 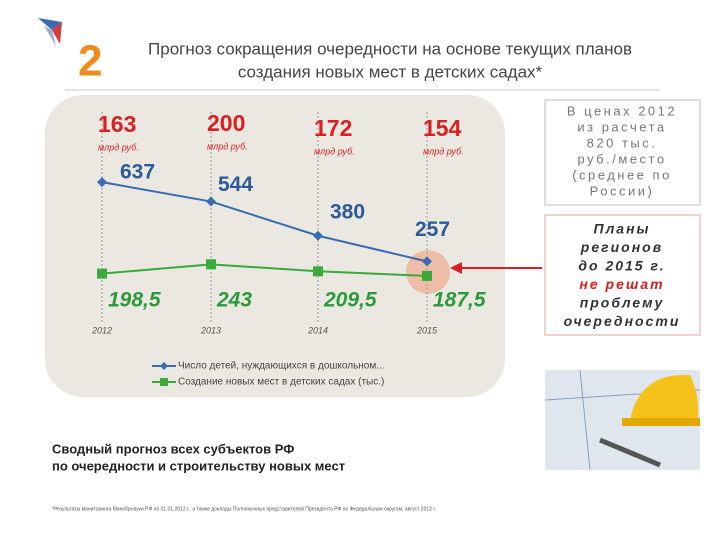 I want to click on logo, so click(x=50, y=32).